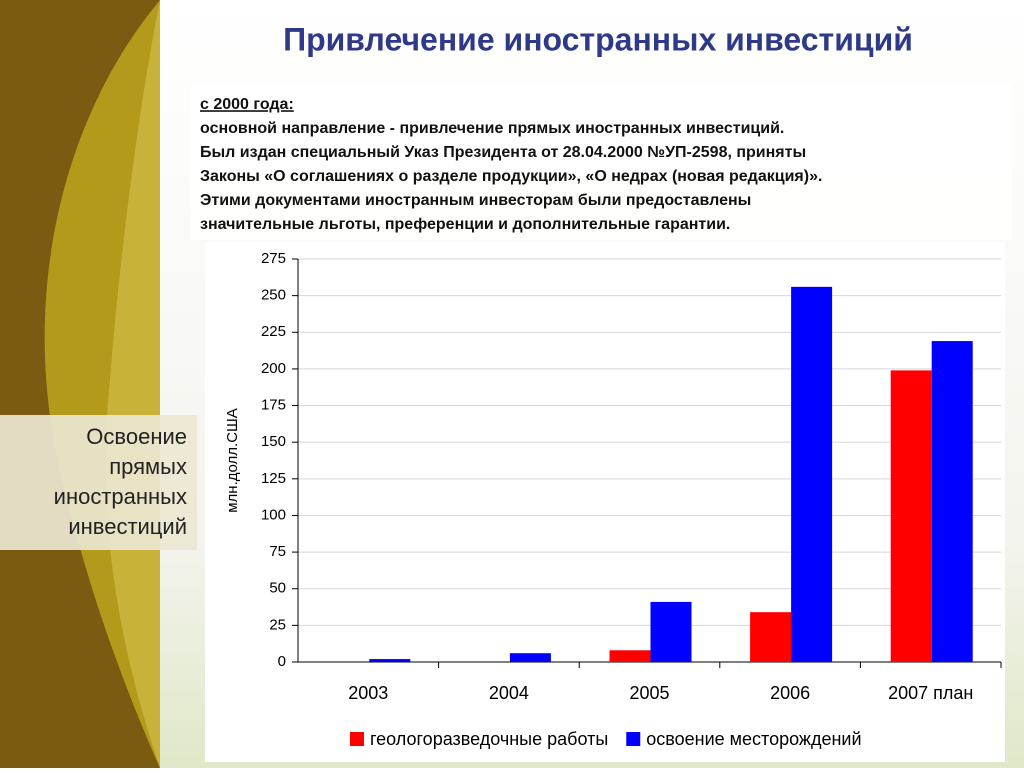 The image size is (1024, 773). I want to click on y-tick-label: 100, so click(273, 514).